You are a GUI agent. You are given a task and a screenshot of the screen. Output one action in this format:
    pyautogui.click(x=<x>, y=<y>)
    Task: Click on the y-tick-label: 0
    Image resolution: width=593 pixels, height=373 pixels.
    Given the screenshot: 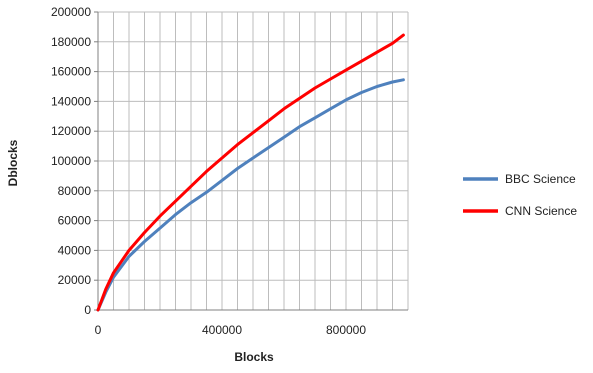 What is the action you would take?
    pyautogui.click(x=87, y=310)
    